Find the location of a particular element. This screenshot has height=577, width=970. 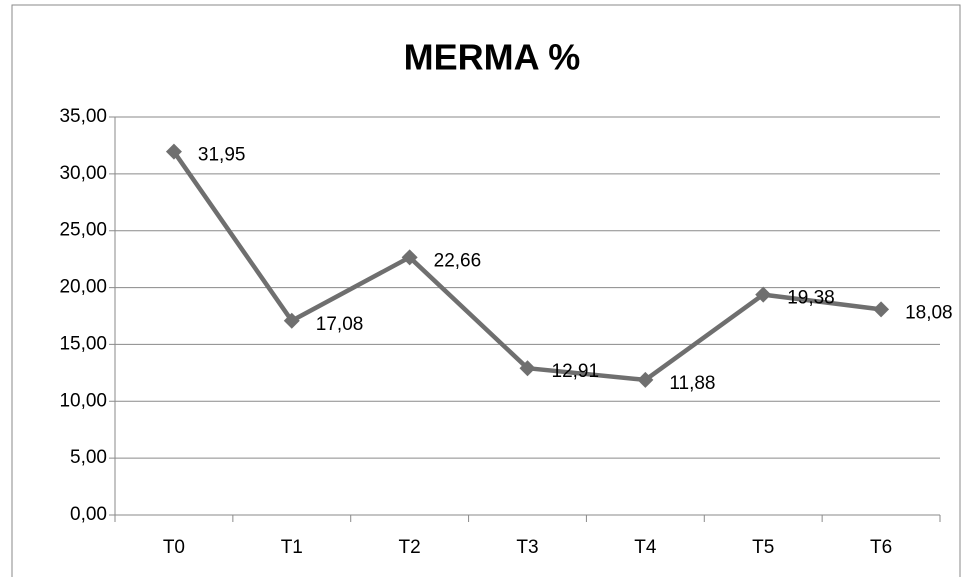

x-tick-label: T0 is located at coordinates (174, 547).